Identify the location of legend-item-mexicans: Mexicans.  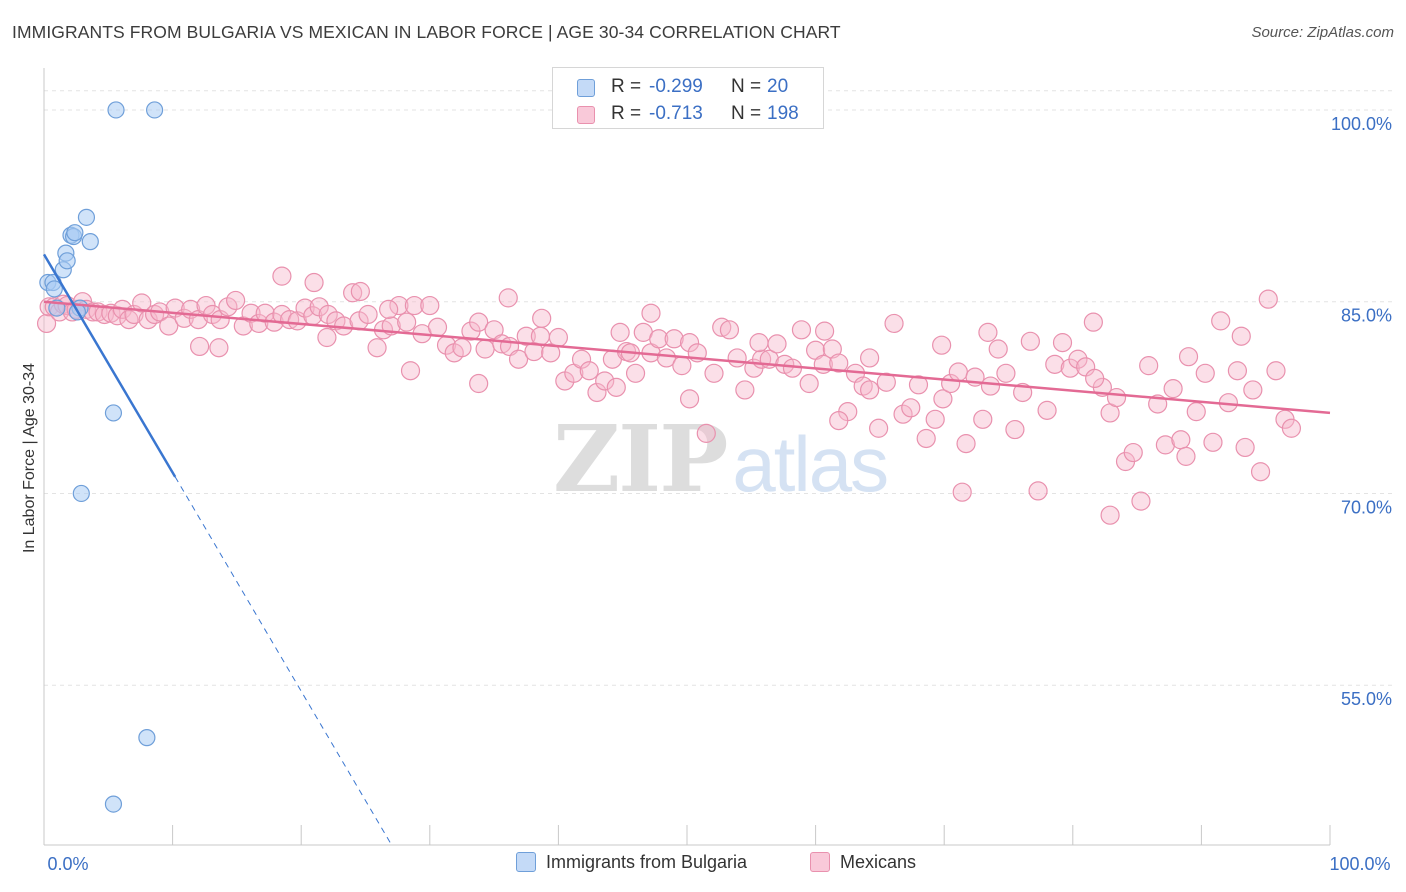
(863, 862).